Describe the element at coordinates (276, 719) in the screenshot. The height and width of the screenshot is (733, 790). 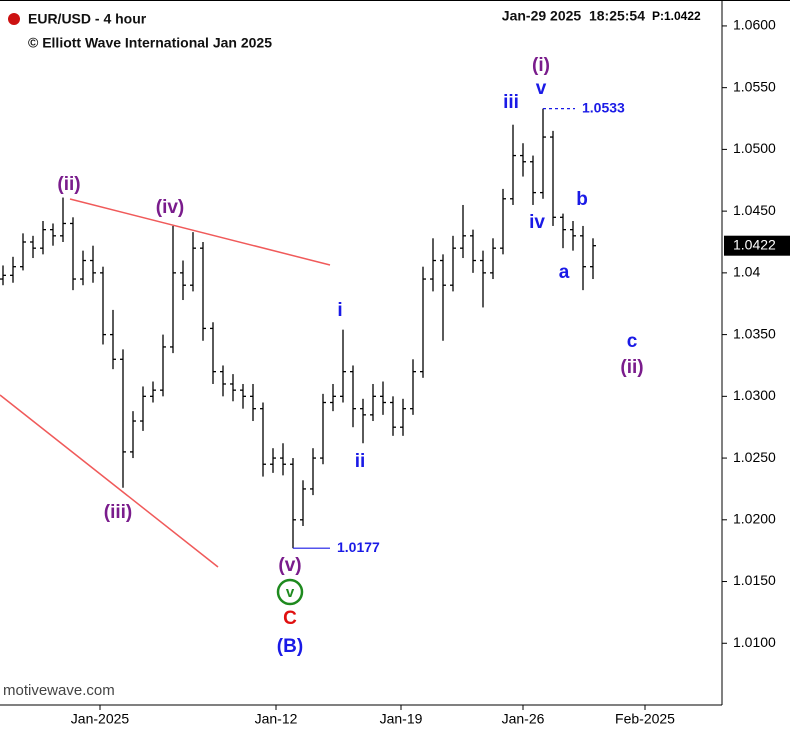
I see `x-tick-label: Jan-12` at that location.